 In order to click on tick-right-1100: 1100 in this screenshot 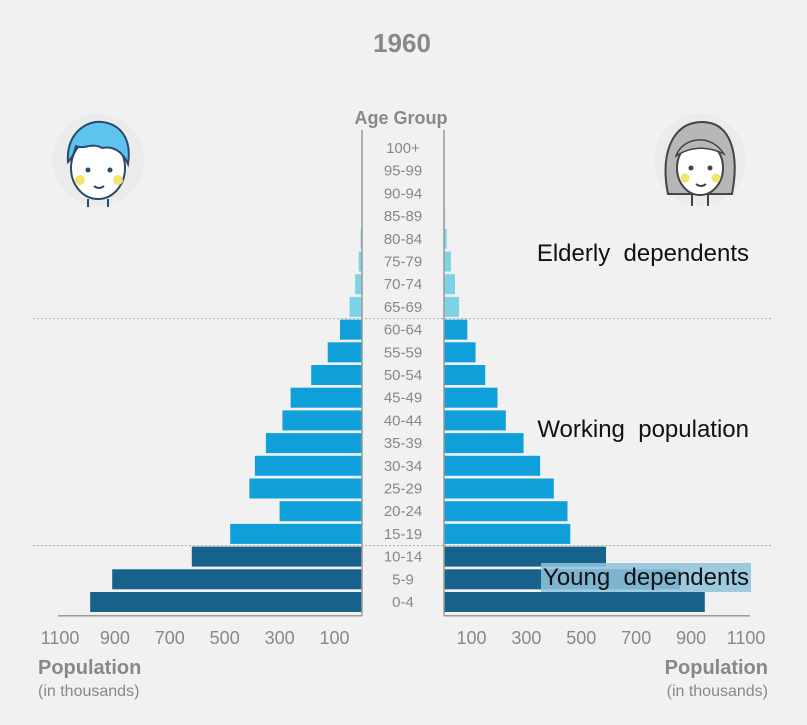, I will do `click(746, 638)`.